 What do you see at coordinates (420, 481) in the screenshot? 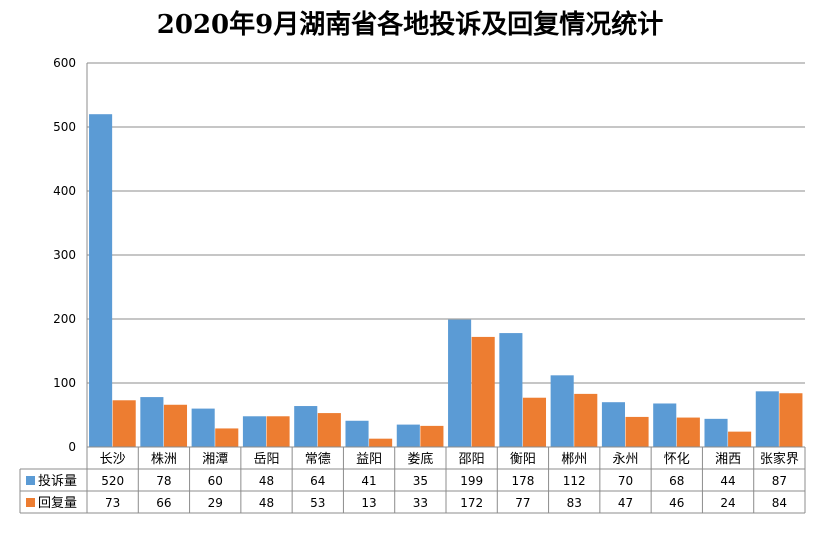
I see `data-label: 35` at bounding box center [420, 481].